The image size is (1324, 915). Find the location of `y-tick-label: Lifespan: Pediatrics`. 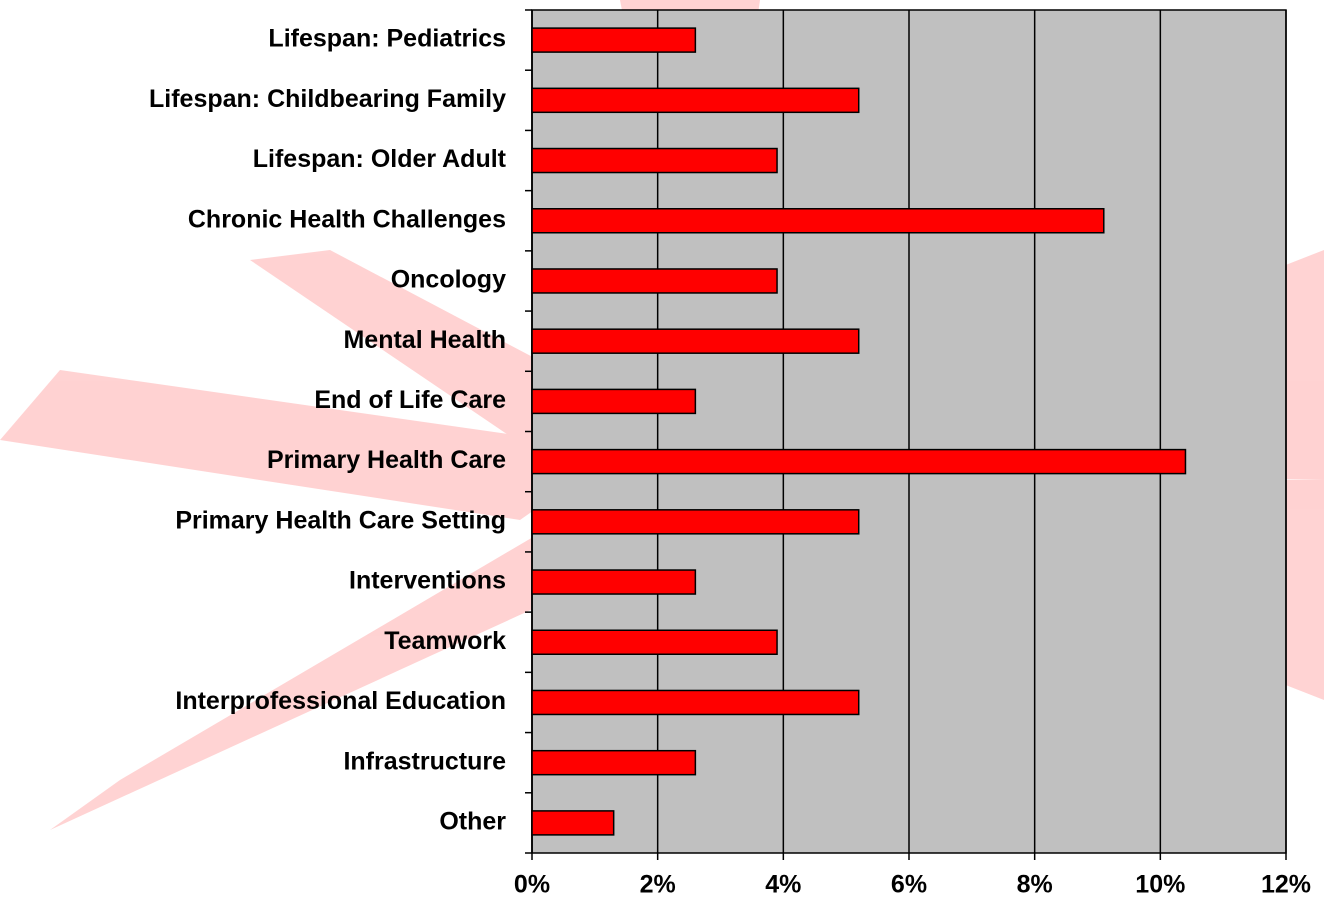

y-tick-label: Lifespan: Pediatrics is located at coordinates (387, 39).